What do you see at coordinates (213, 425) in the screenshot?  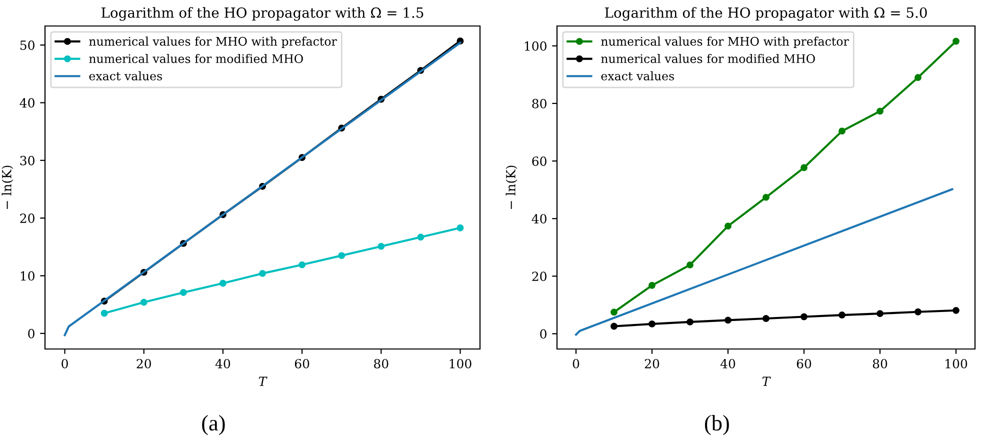 I see `text: (a)` at bounding box center [213, 425].